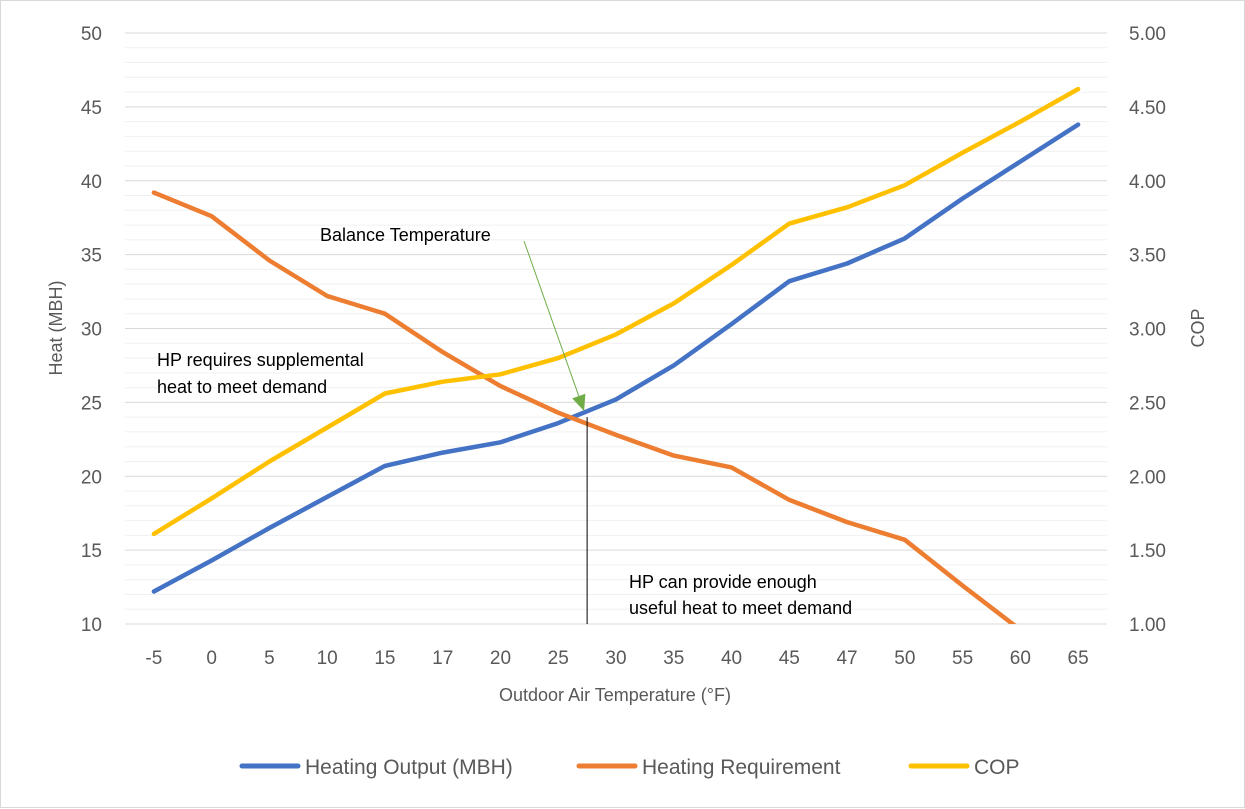 The height and width of the screenshot is (809, 1245). What do you see at coordinates (500, 658) in the screenshot?
I see `x-tick-label: 20` at bounding box center [500, 658].